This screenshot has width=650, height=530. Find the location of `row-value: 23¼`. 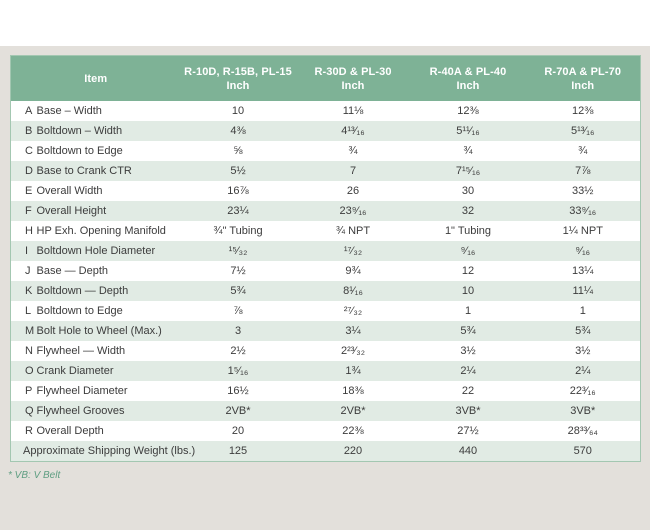

row-value: 23¼ is located at coordinates (238, 211).